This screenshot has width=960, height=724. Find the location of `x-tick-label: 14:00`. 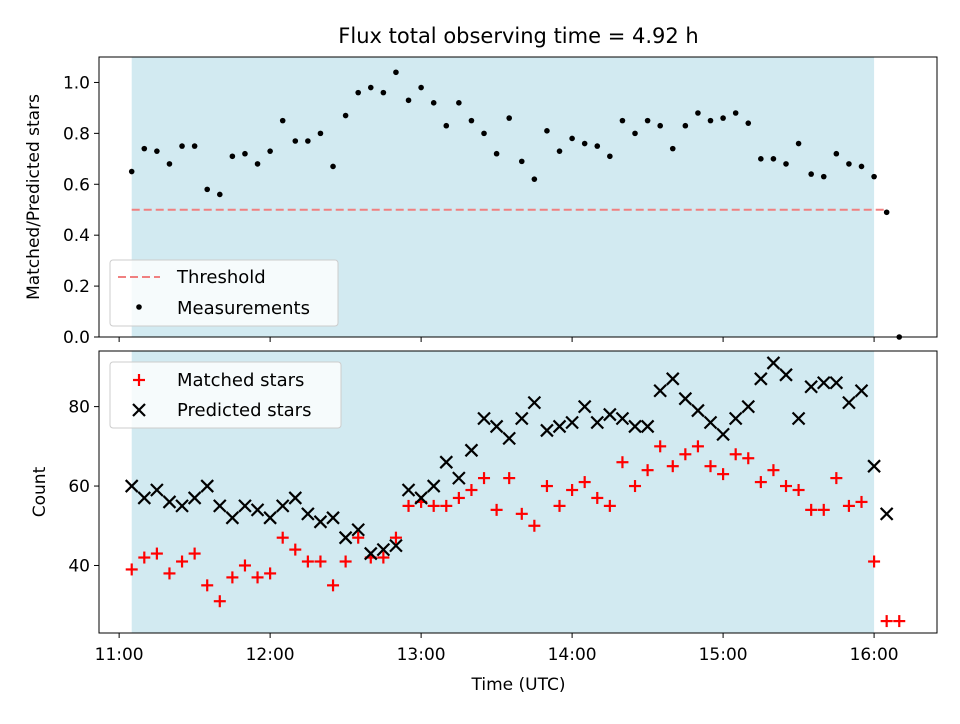

x-tick-label: 14:00 is located at coordinates (572, 655).